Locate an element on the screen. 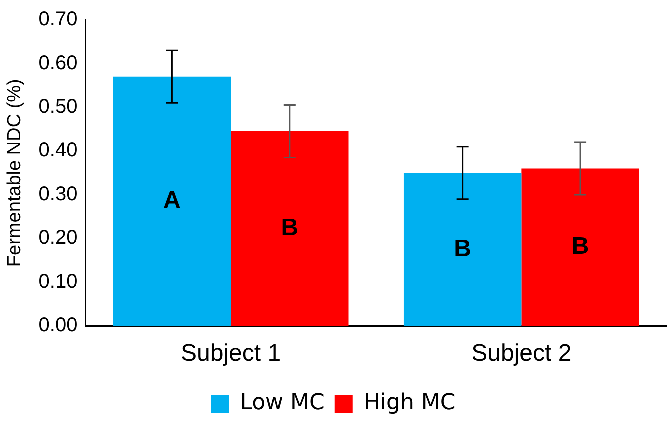 Image resolution: width=667 pixels, height=425 pixels. x-tick-label: Subject 1 is located at coordinates (231, 354).